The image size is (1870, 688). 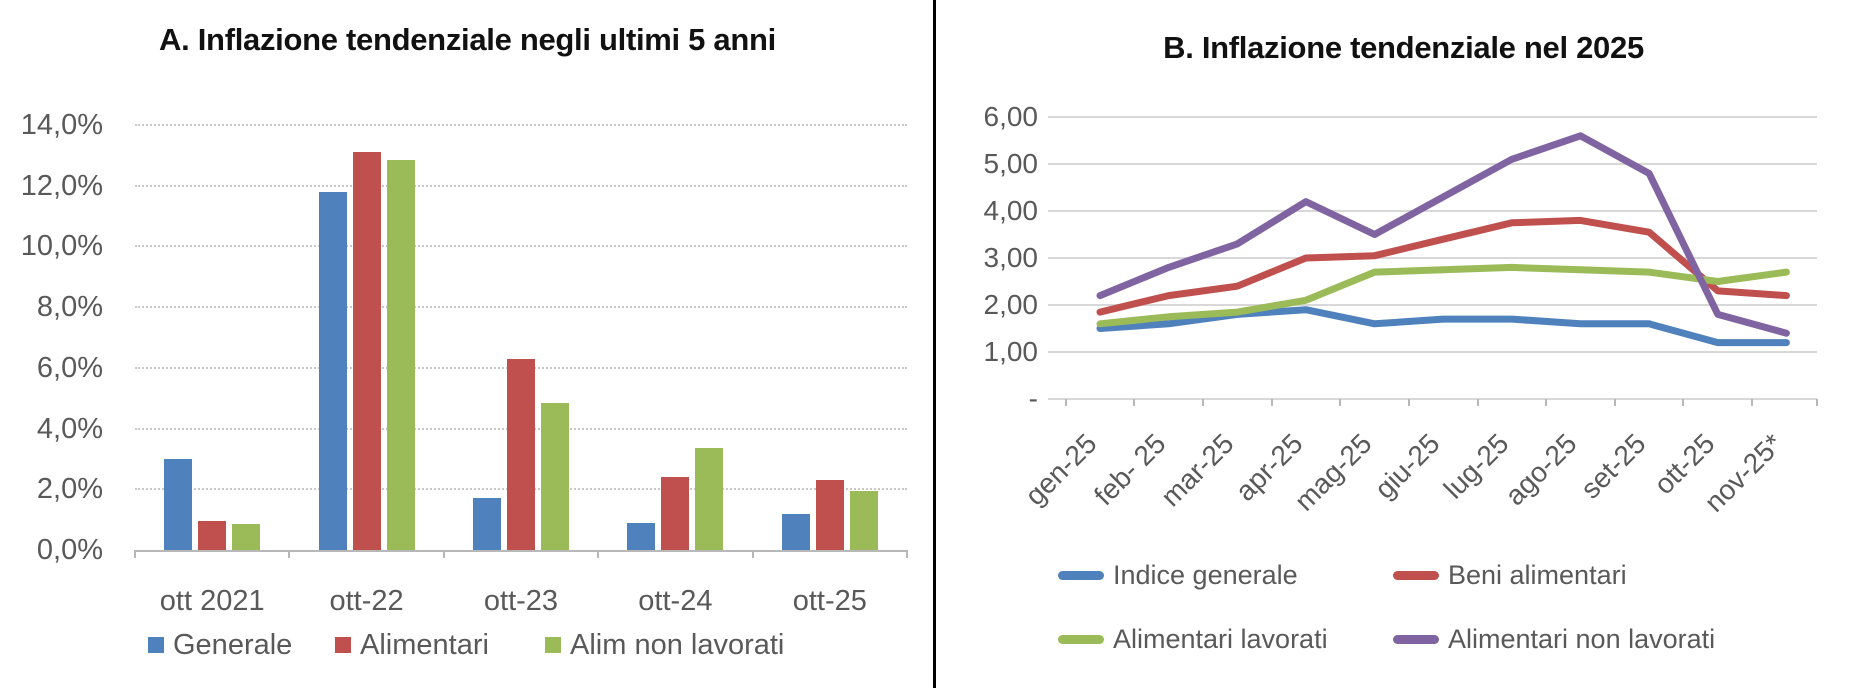 What do you see at coordinates (1081, 639) in the screenshot?
I see `legend-swatch-alimentari-lavorati` at bounding box center [1081, 639].